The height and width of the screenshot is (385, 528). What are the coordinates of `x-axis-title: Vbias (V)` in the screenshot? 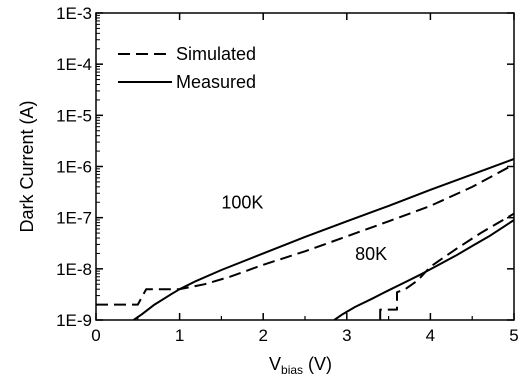 It's located at (300, 365).